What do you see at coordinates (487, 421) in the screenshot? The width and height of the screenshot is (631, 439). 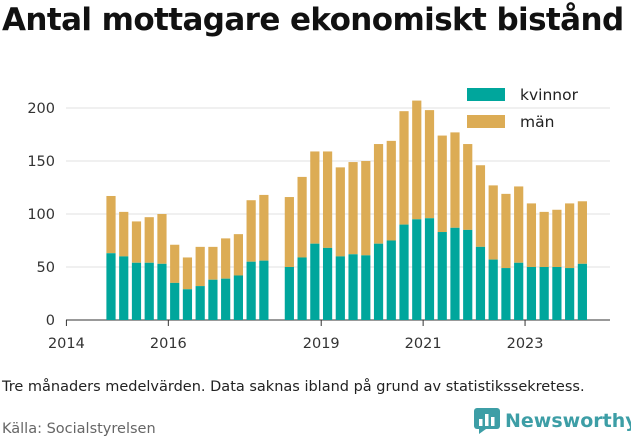 I see `newsworthy-logo-icon` at bounding box center [487, 421].